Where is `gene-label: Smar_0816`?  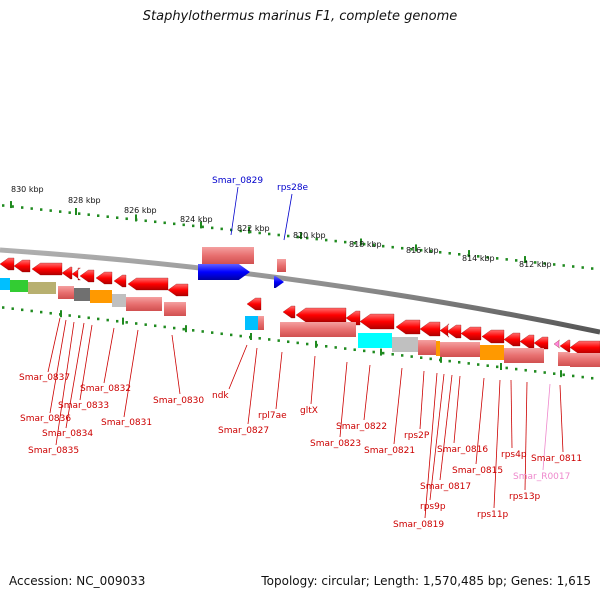
gene-label: Smar_0816 is located at coordinates (462, 450).